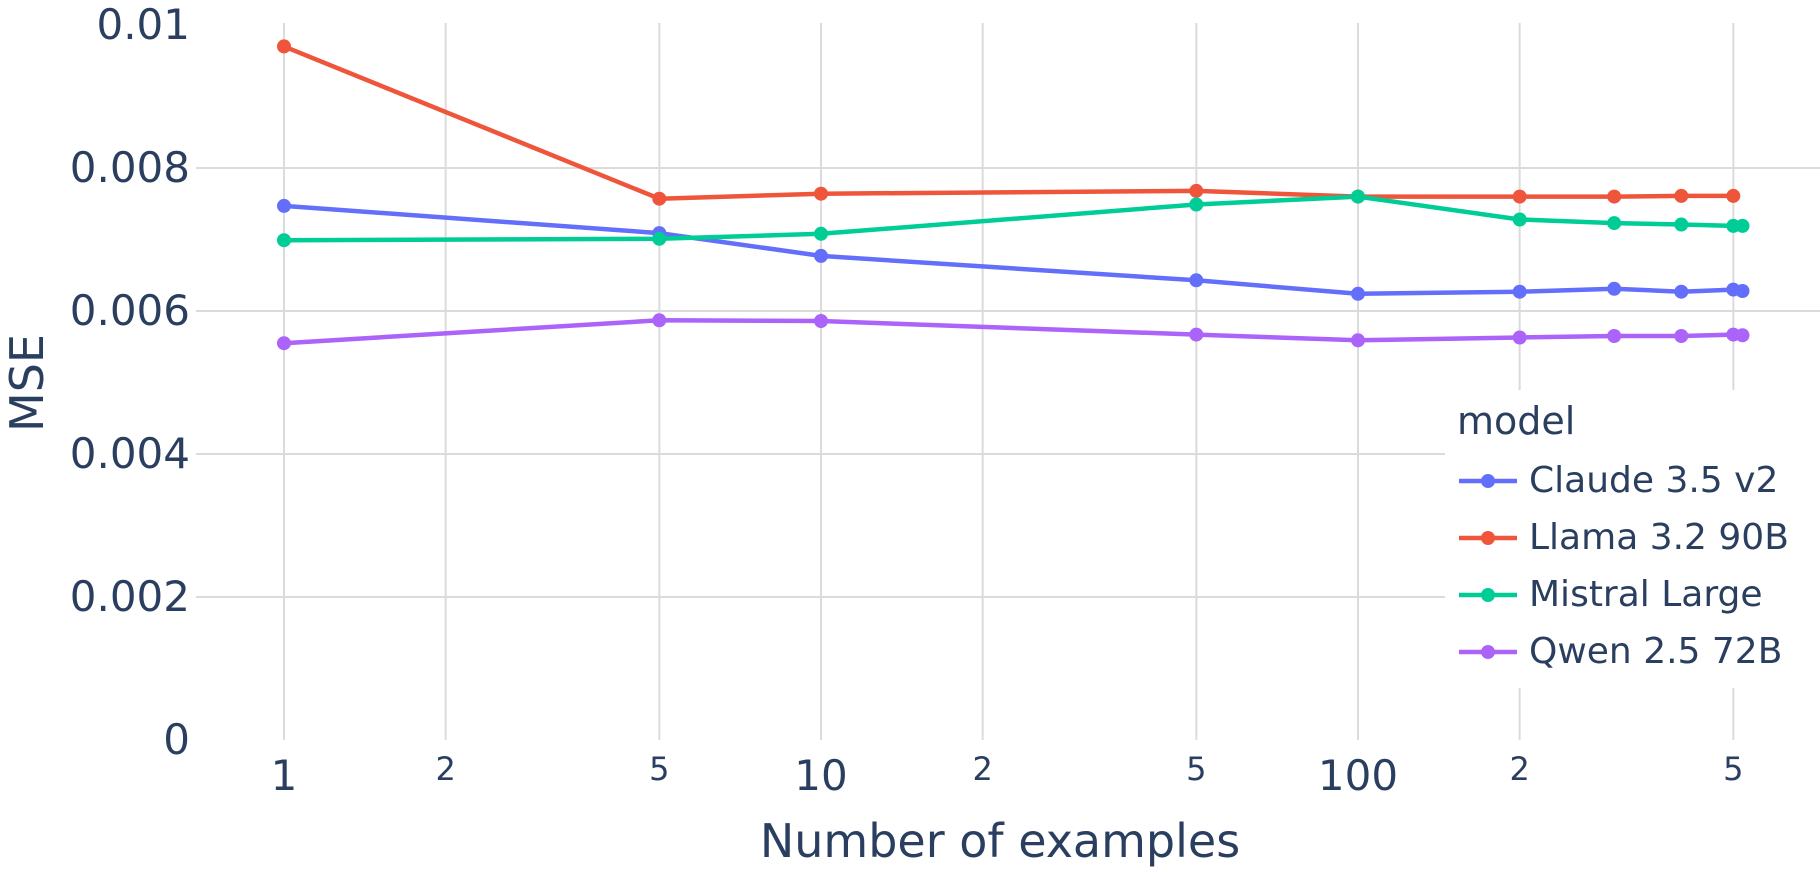 The image size is (1820, 872). Describe the element at coordinates (27, 383) in the screenshot. I see `y-axis-title: MSE` at that location.